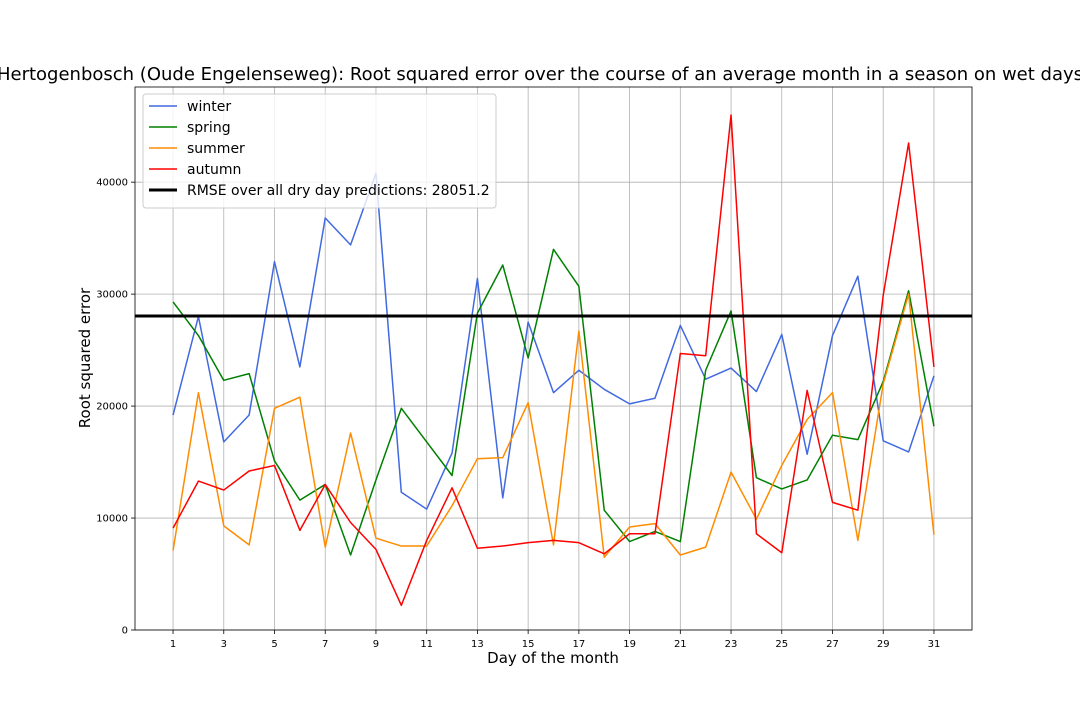 This screenshot has height=720, width=1080. Describe the element at coordinates (883, 644) in the screenshot. I see `x-tick-label: 29` at that location.